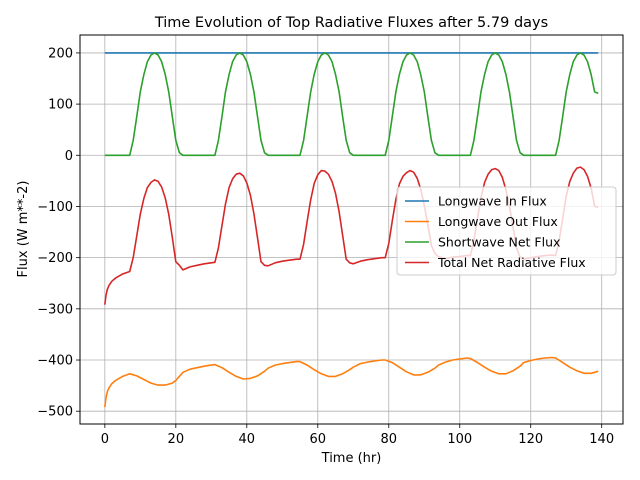 This screenshot has width=640, height=480. I want to click on x-tick-label: 0, so click(105, 439).